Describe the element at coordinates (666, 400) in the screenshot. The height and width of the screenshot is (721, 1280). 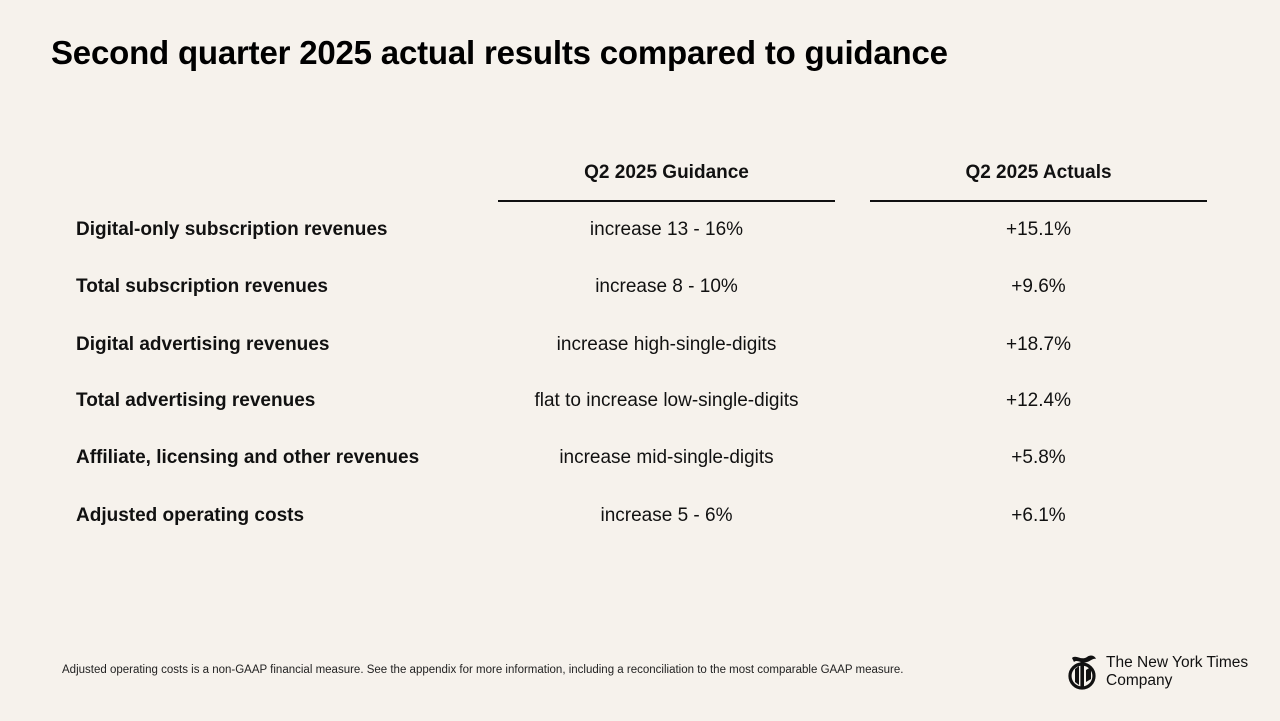
I see `row-guidance: flat to increase low-single-digits` at that location.